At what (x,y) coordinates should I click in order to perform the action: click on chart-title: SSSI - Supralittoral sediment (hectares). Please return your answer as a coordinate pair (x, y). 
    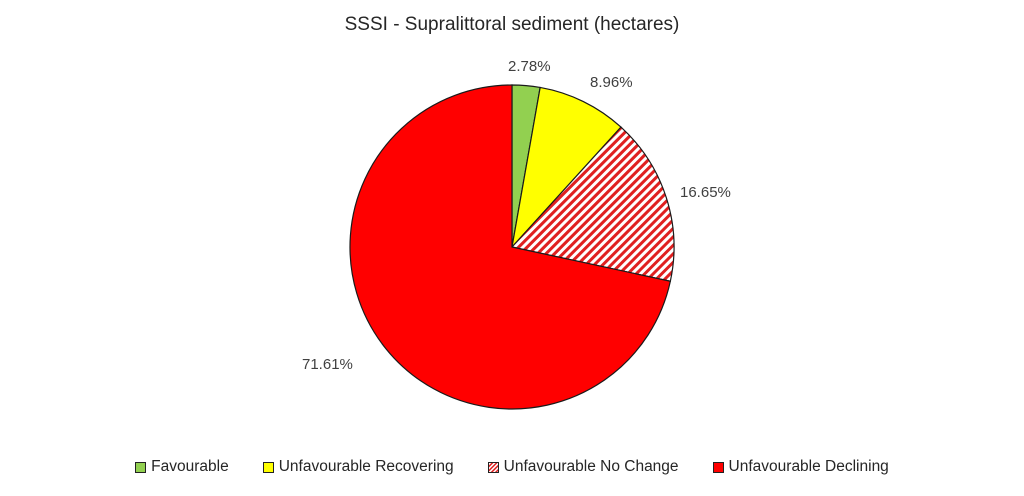
    Looking at the image, I should click on (512, 24).